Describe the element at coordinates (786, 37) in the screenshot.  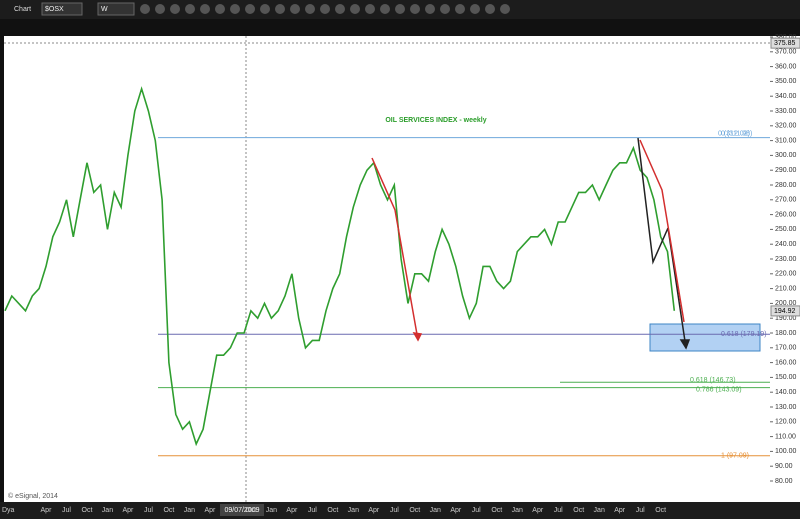
I see `y-tick-label: 380.00` at that location.